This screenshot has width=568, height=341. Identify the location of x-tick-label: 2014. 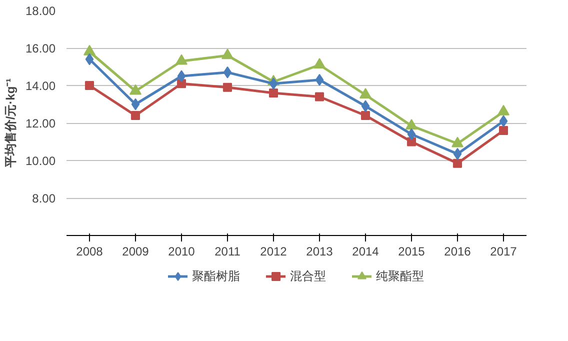
(366, 251).